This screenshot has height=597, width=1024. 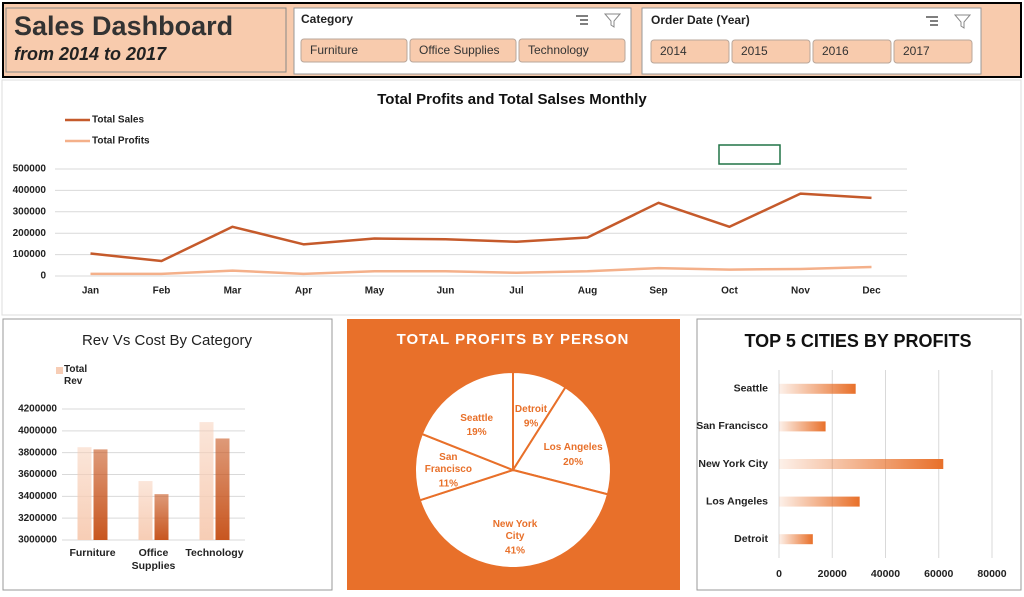 What do you see at coordinates (37, 518) in the screenshot?
I see `y-tick-label: 3200000` at bounding box center [37, 518].